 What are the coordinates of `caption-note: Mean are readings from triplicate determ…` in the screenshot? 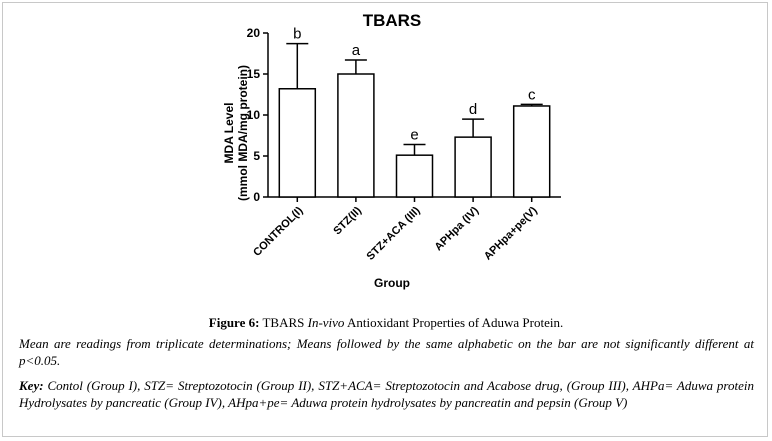 It's located at (386, 352).